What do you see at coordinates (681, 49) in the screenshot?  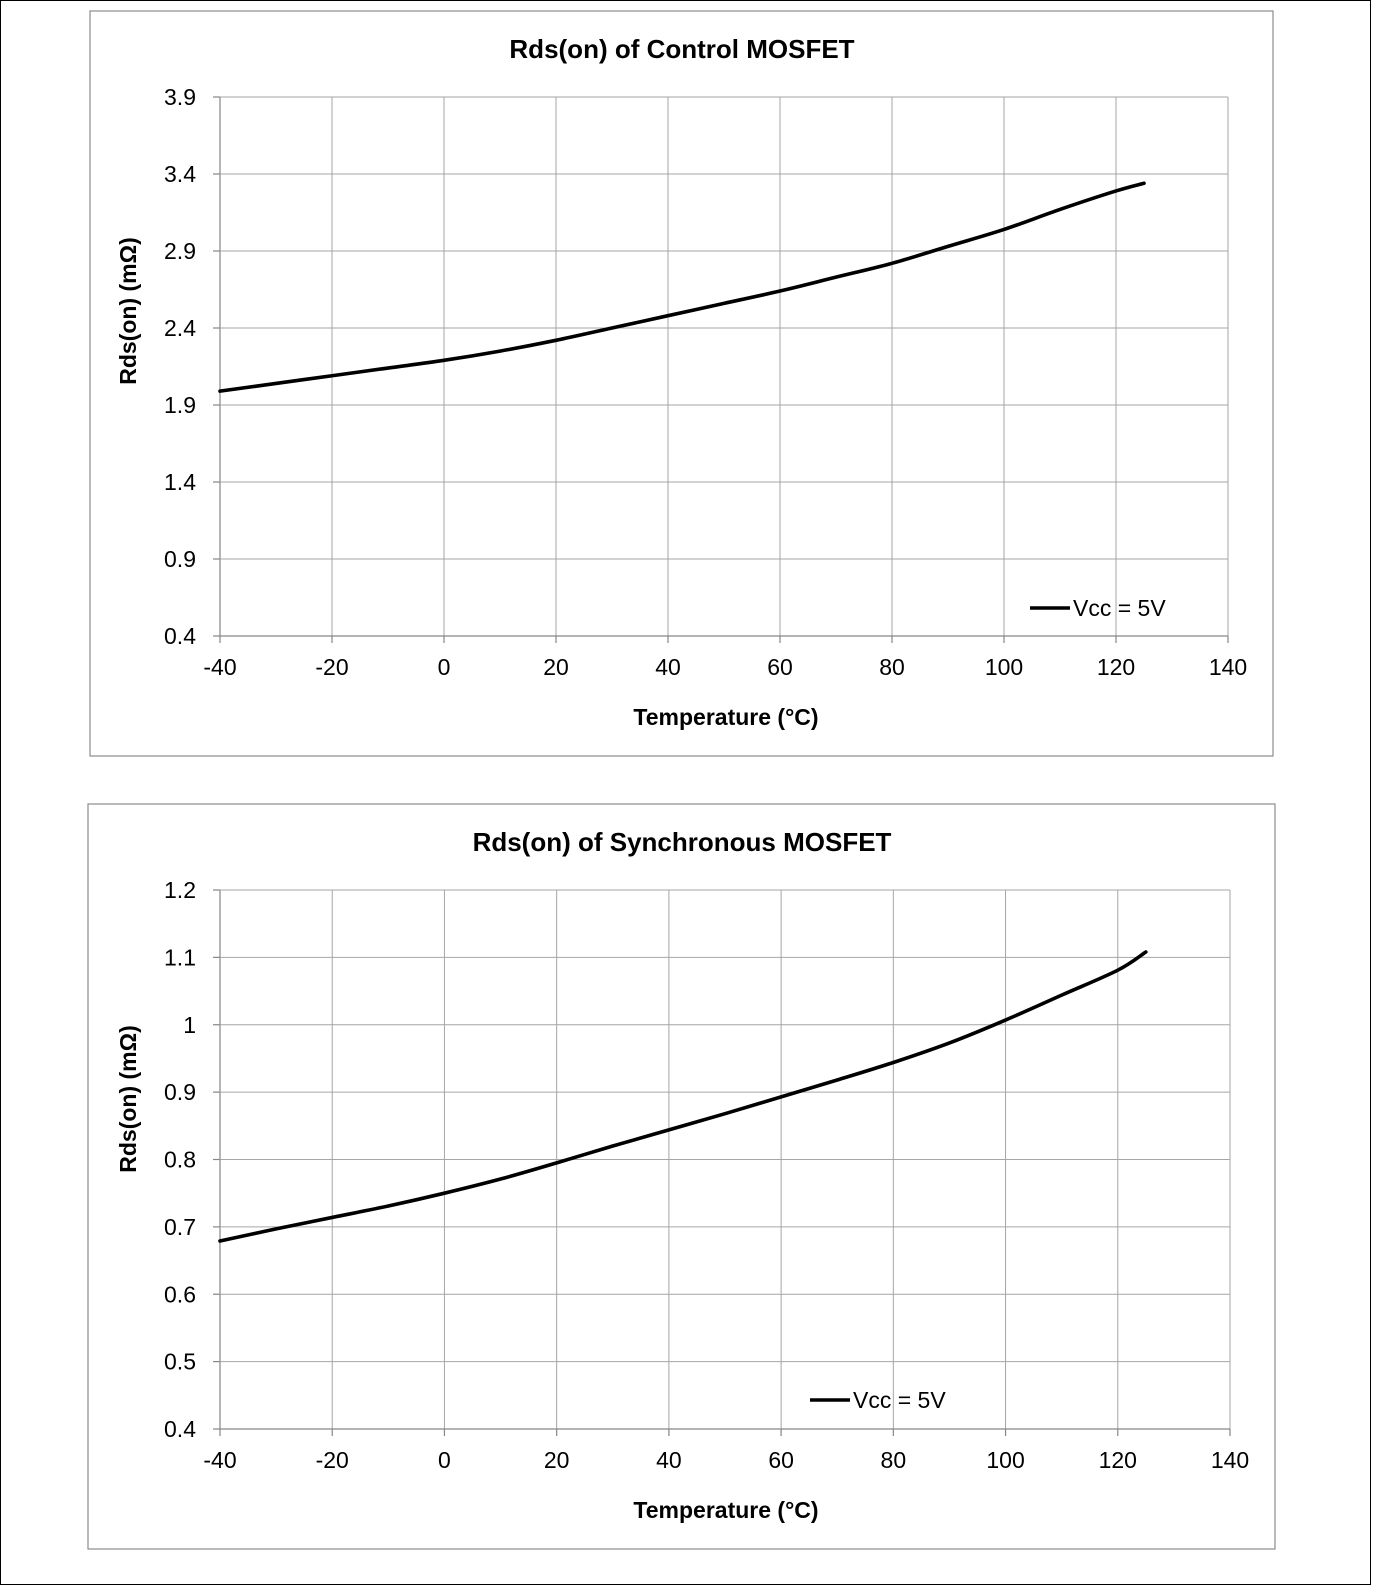 I see `chart-title: Rds(on) of Control MOSFET` at bounding box center [681, 49].